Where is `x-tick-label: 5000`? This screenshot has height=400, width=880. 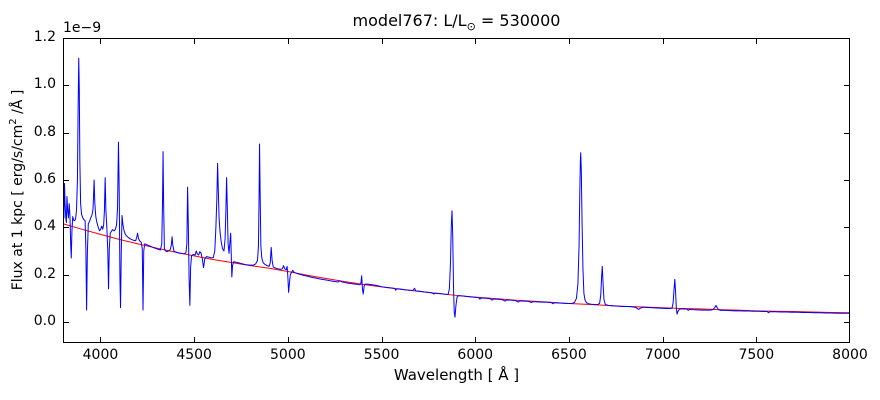 x-tick-label: 5000 is located at coordinates (288, 355).